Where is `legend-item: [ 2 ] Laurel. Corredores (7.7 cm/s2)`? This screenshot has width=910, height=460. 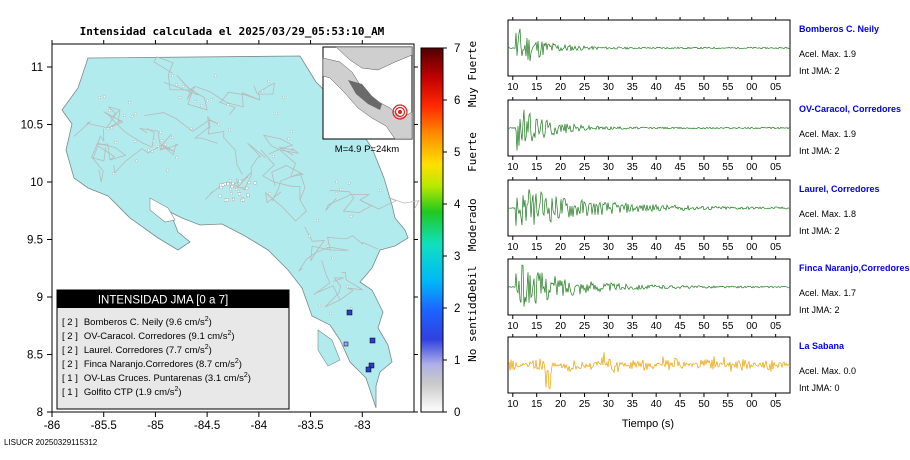 legend-item: [ 2 ] Laurel. Corredores (7.7 cm/s2) is located at coordinates (137, 350).